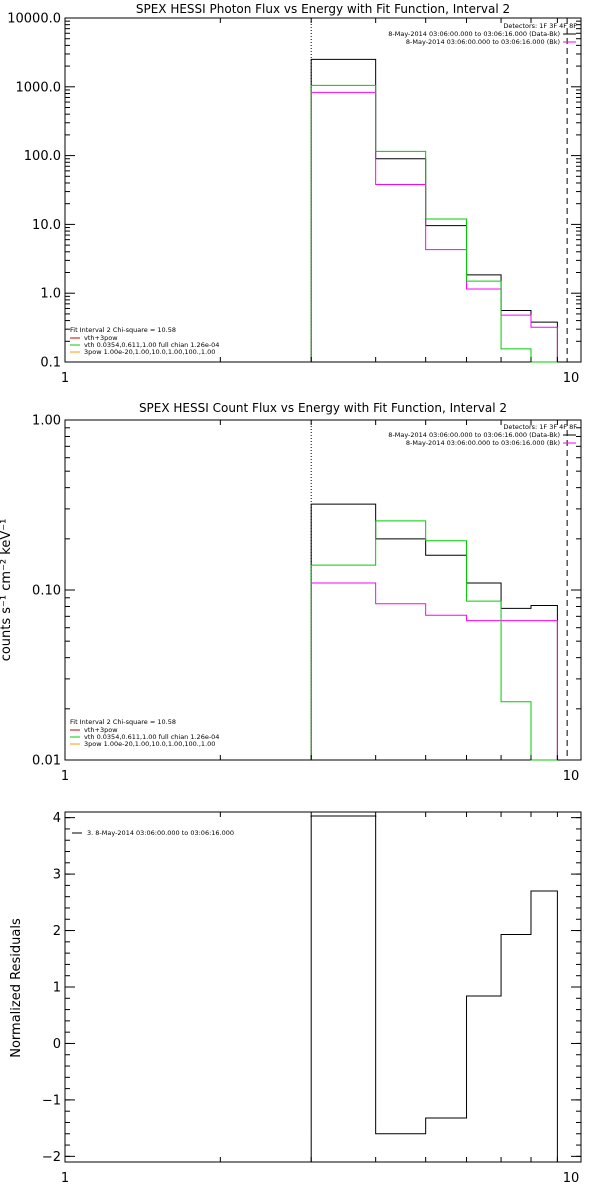 This screenshot has width=600, height=1200. Describe the element at coordinates (57, 931) in the screenshot. I see `residuals-y-tick-label-4: 2` at that location.